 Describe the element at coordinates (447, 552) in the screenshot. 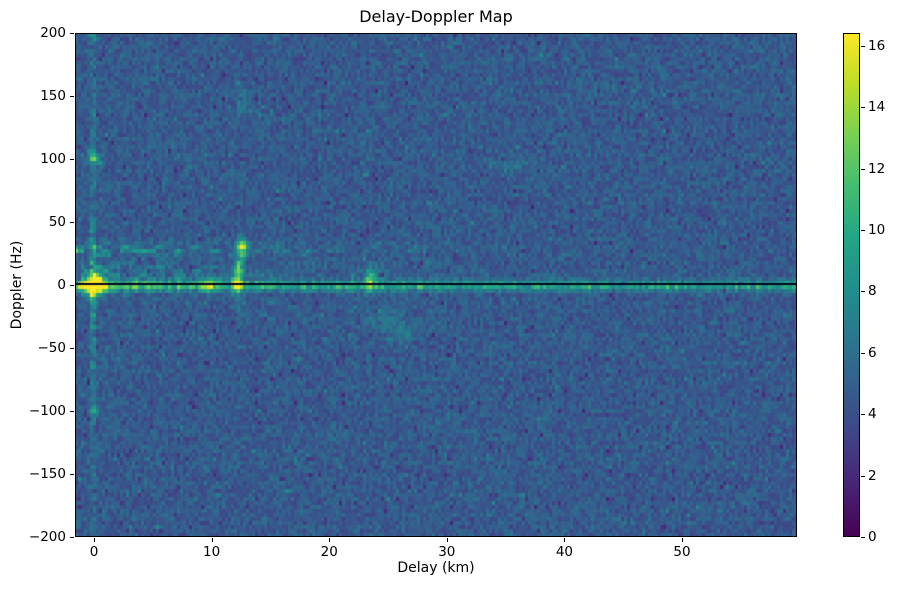

I see `x-tick-label: 30` at that location.